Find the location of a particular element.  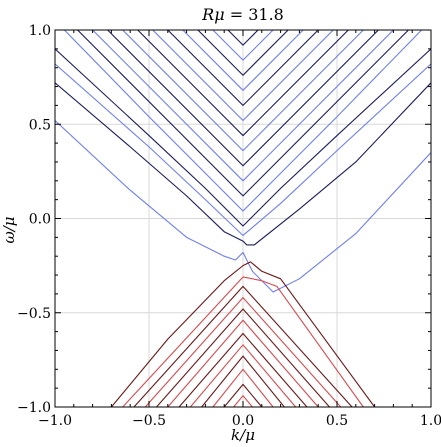

y-tick-label-2: 0.0 is located at coordinates (40, 220).